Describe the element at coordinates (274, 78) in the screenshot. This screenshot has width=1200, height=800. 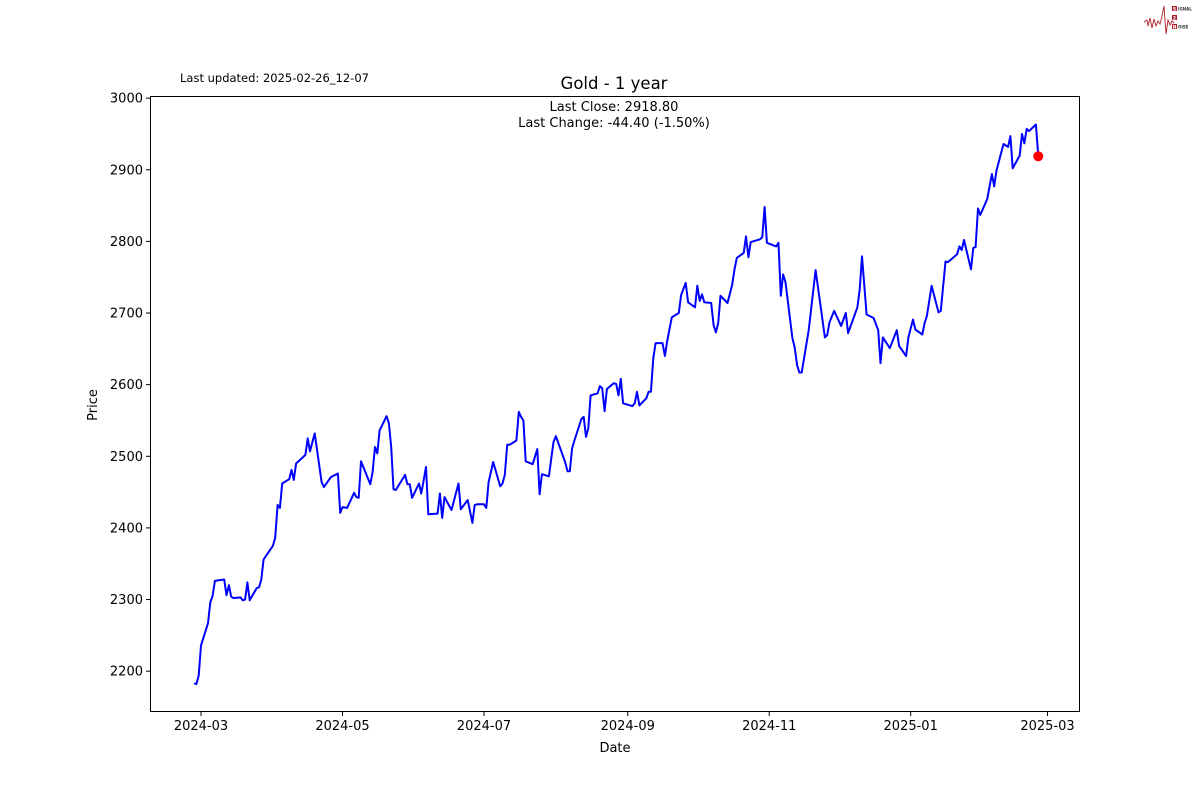
I see `last-updated-text: Last updated: 2025-02-26_12-07` at that location.